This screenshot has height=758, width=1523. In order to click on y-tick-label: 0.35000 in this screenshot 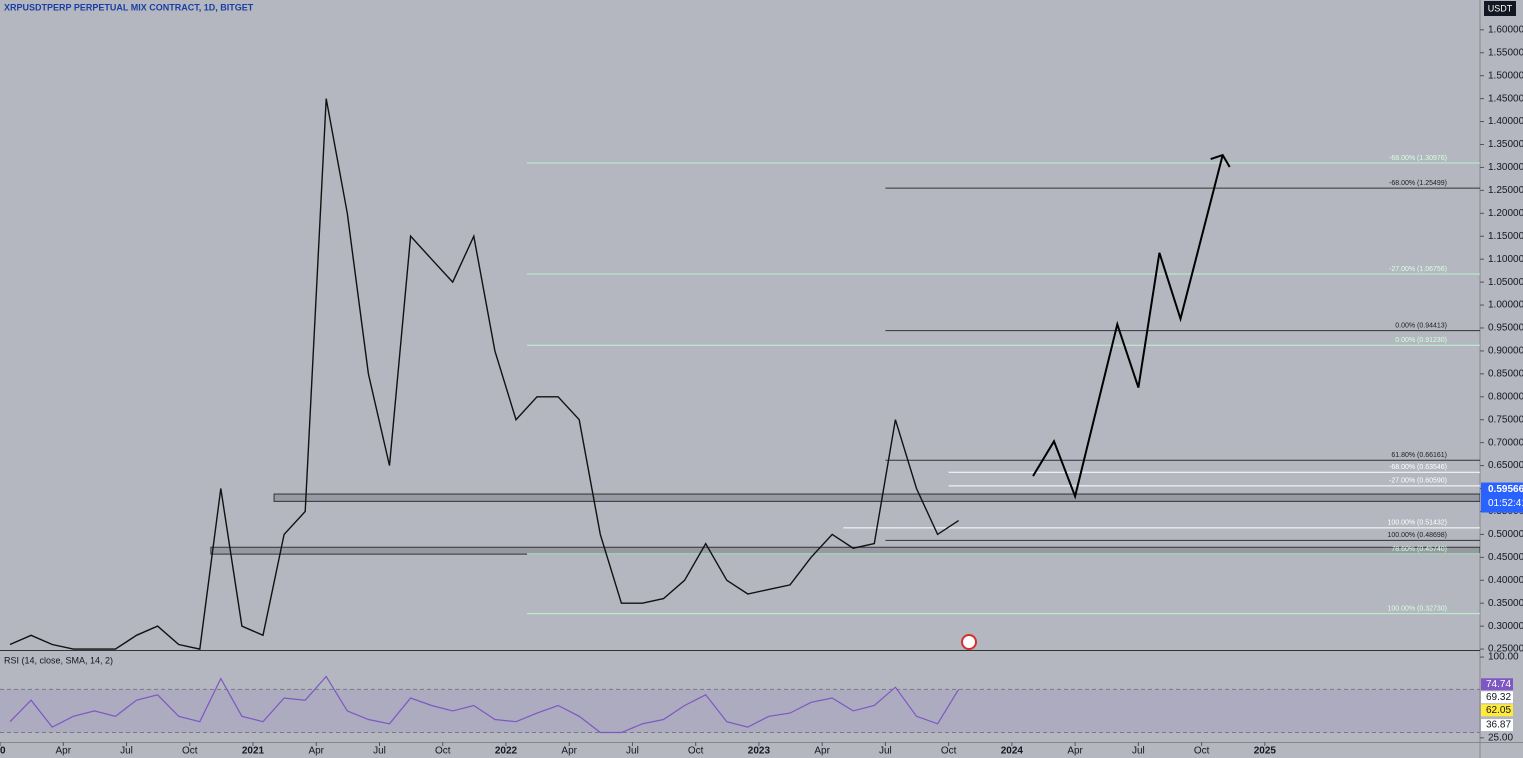, I will do `click(1505, 603)`.